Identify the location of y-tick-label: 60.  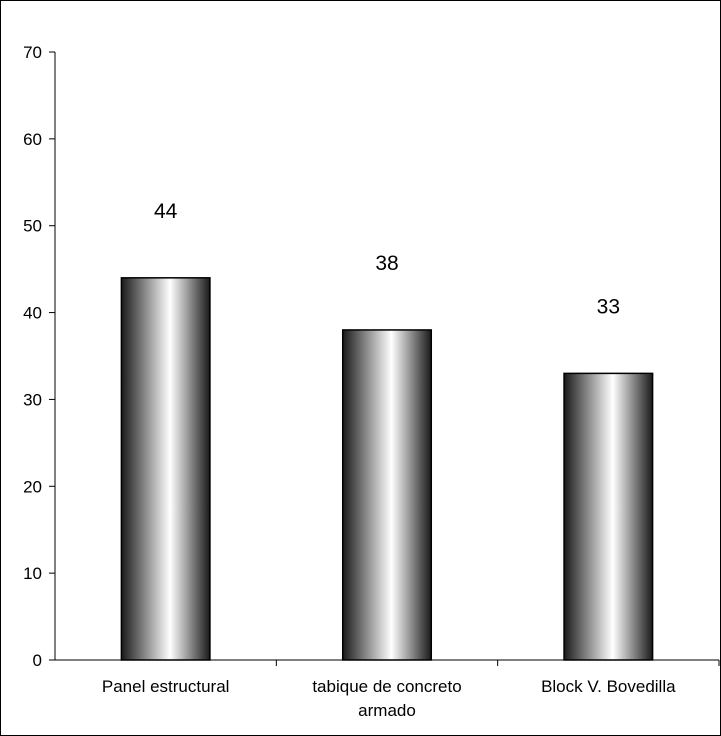
(32, 139).